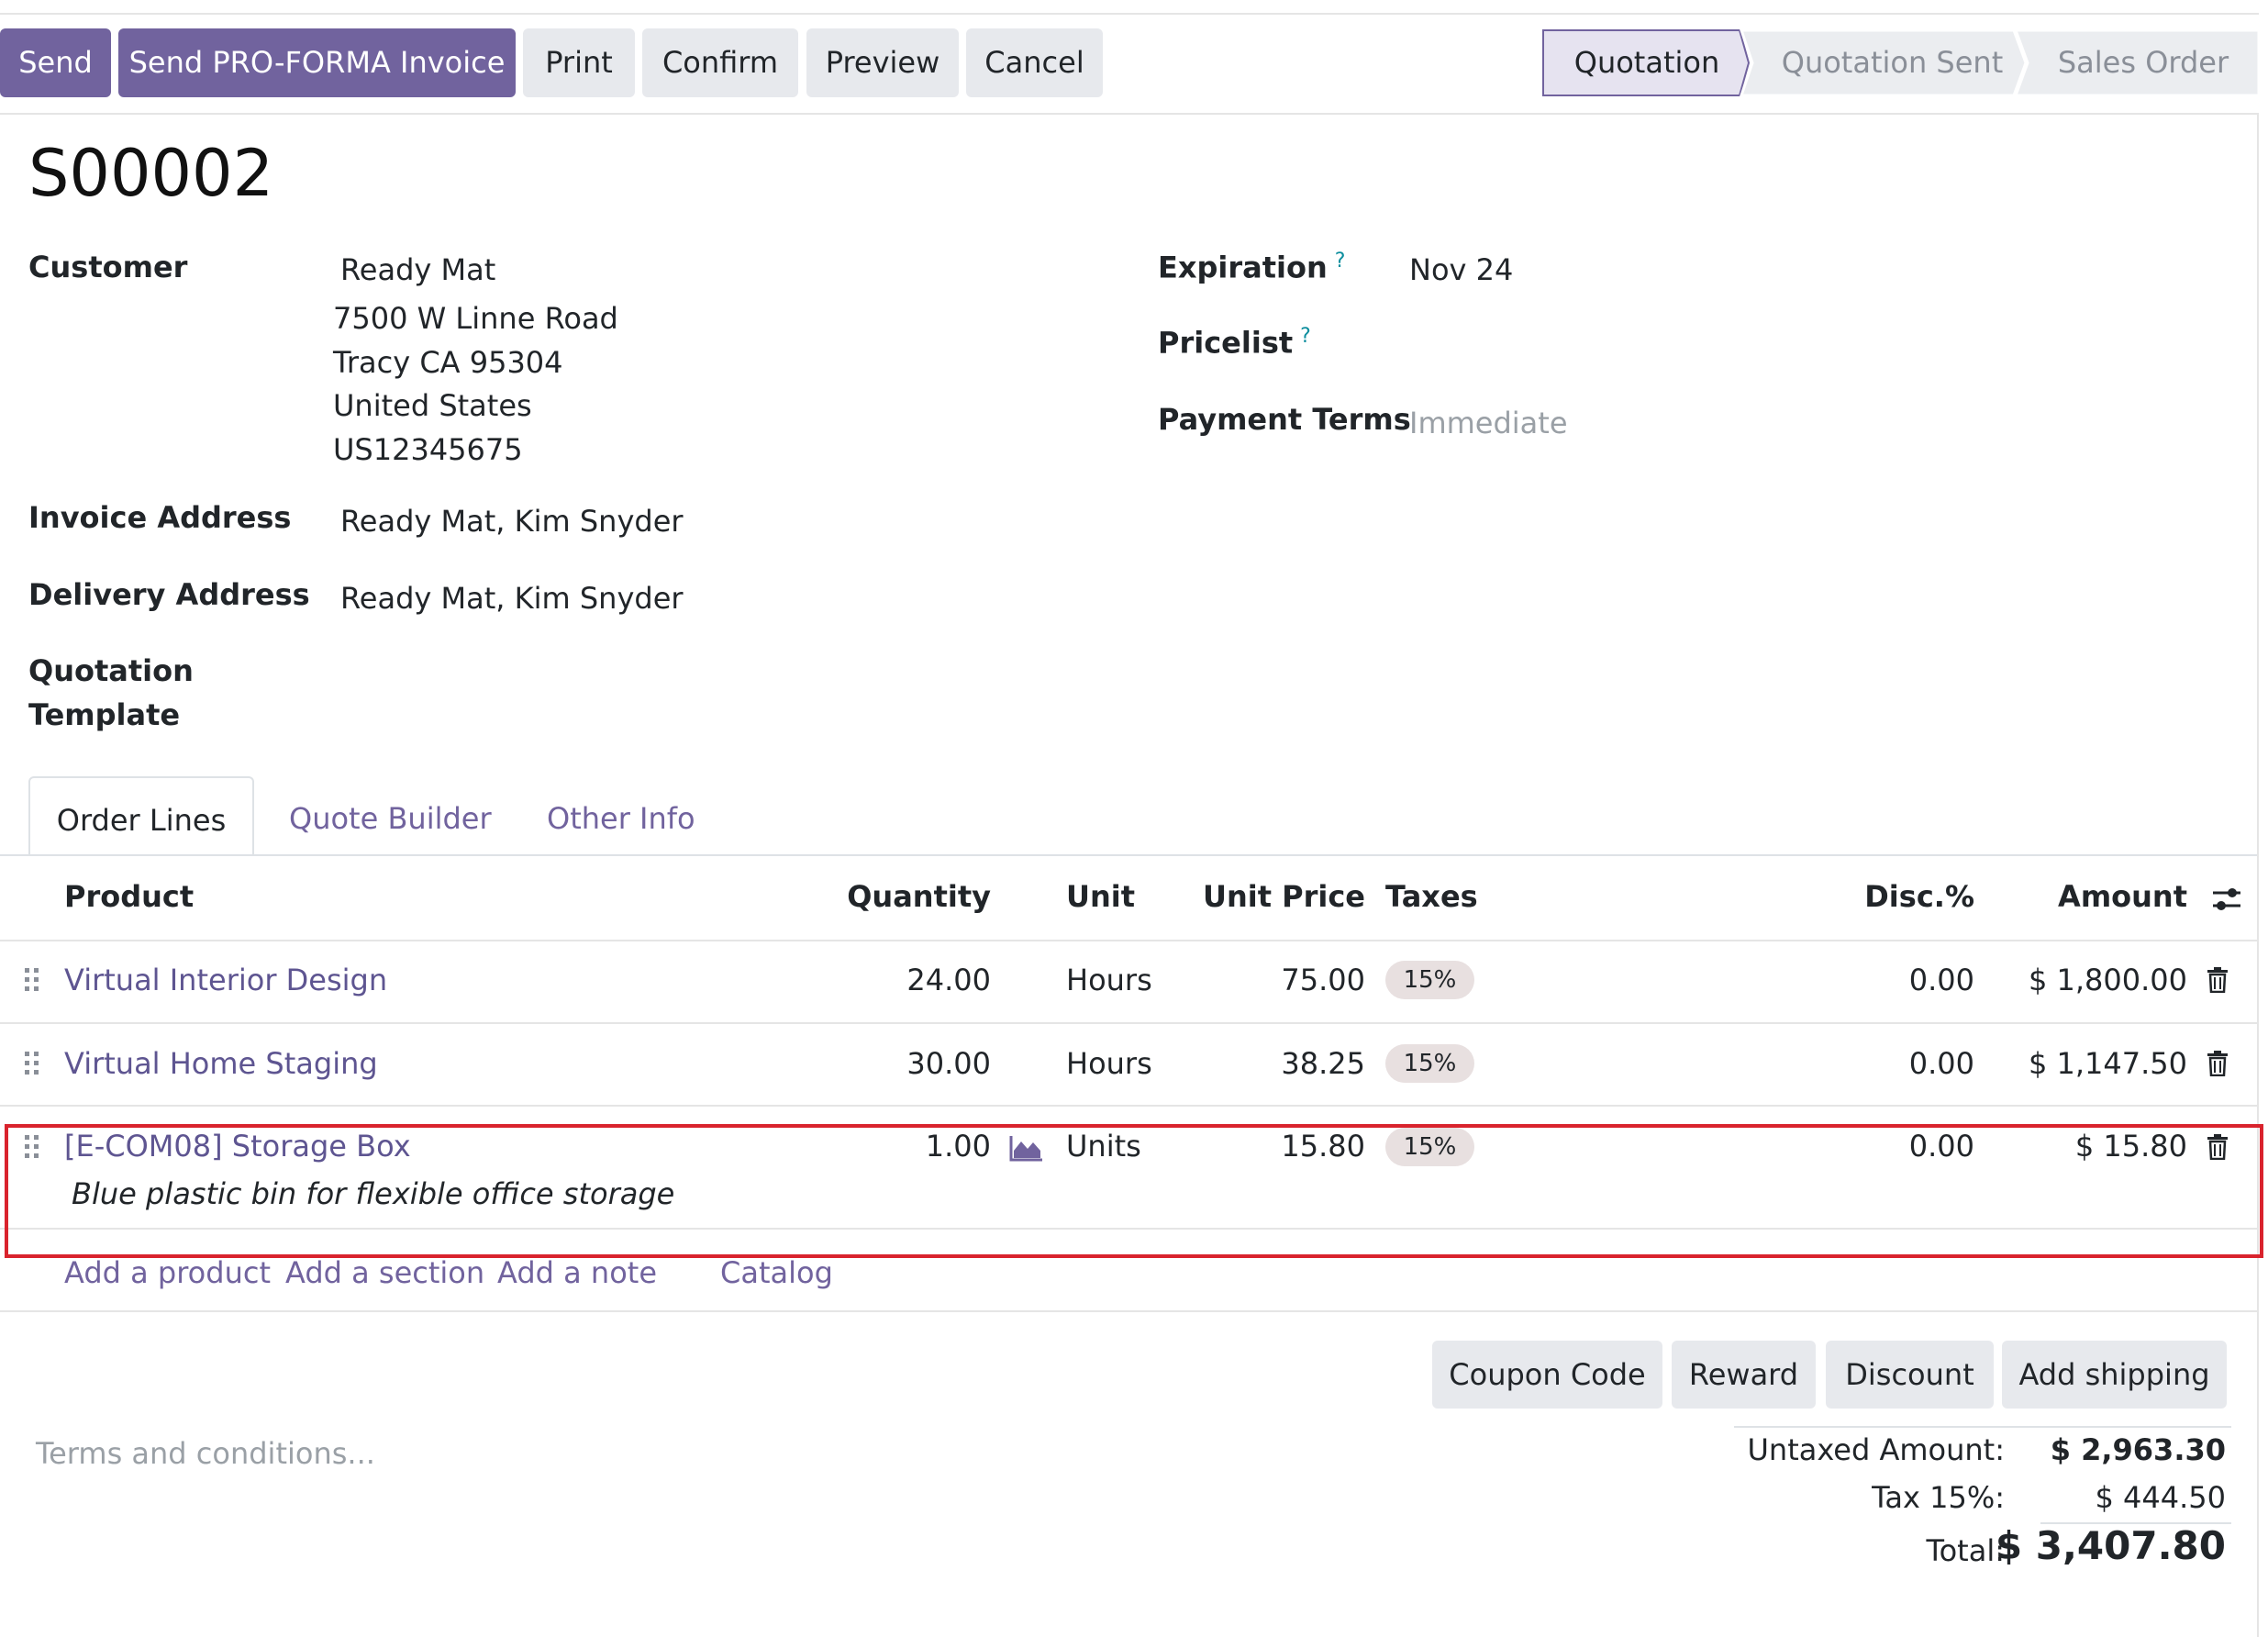  What do you see at coordinates (385, 1272) in the screenshot?
I see `add-section-link: Add a section` at bounding box center [385, 1272].